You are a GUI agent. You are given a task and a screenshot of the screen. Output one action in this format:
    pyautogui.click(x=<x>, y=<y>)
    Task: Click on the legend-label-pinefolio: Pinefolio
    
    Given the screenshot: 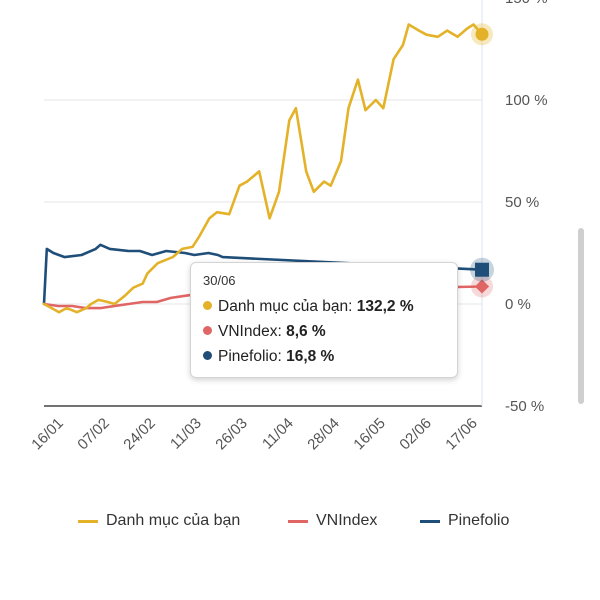 What is the action you would take?
    pyautogui.click(x=479, y=520)
    